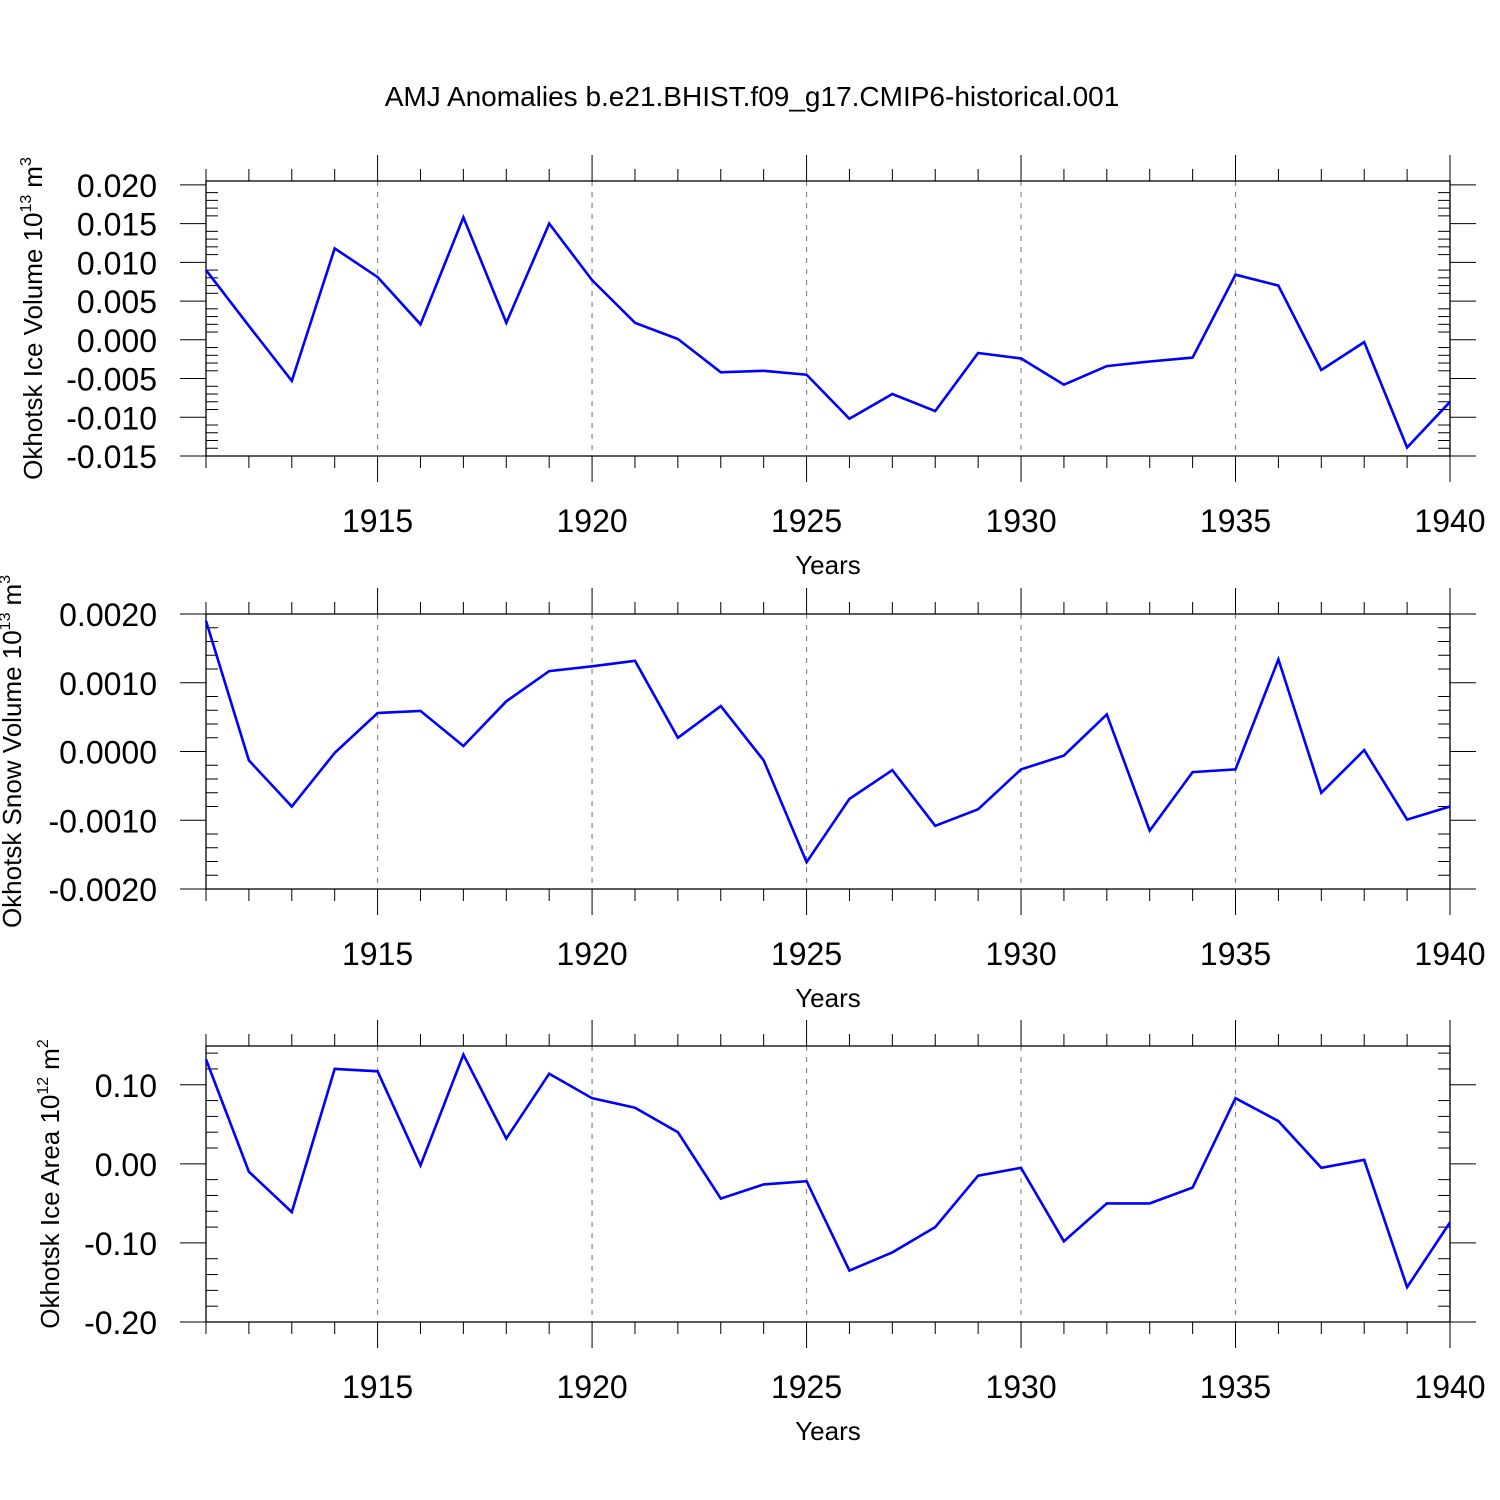  What do you see at coordinates (33, 346) in the screenshot?
I see `y-axis-label-text: Okhotsk Ice Volume 10` at bounding box center [33, 346].